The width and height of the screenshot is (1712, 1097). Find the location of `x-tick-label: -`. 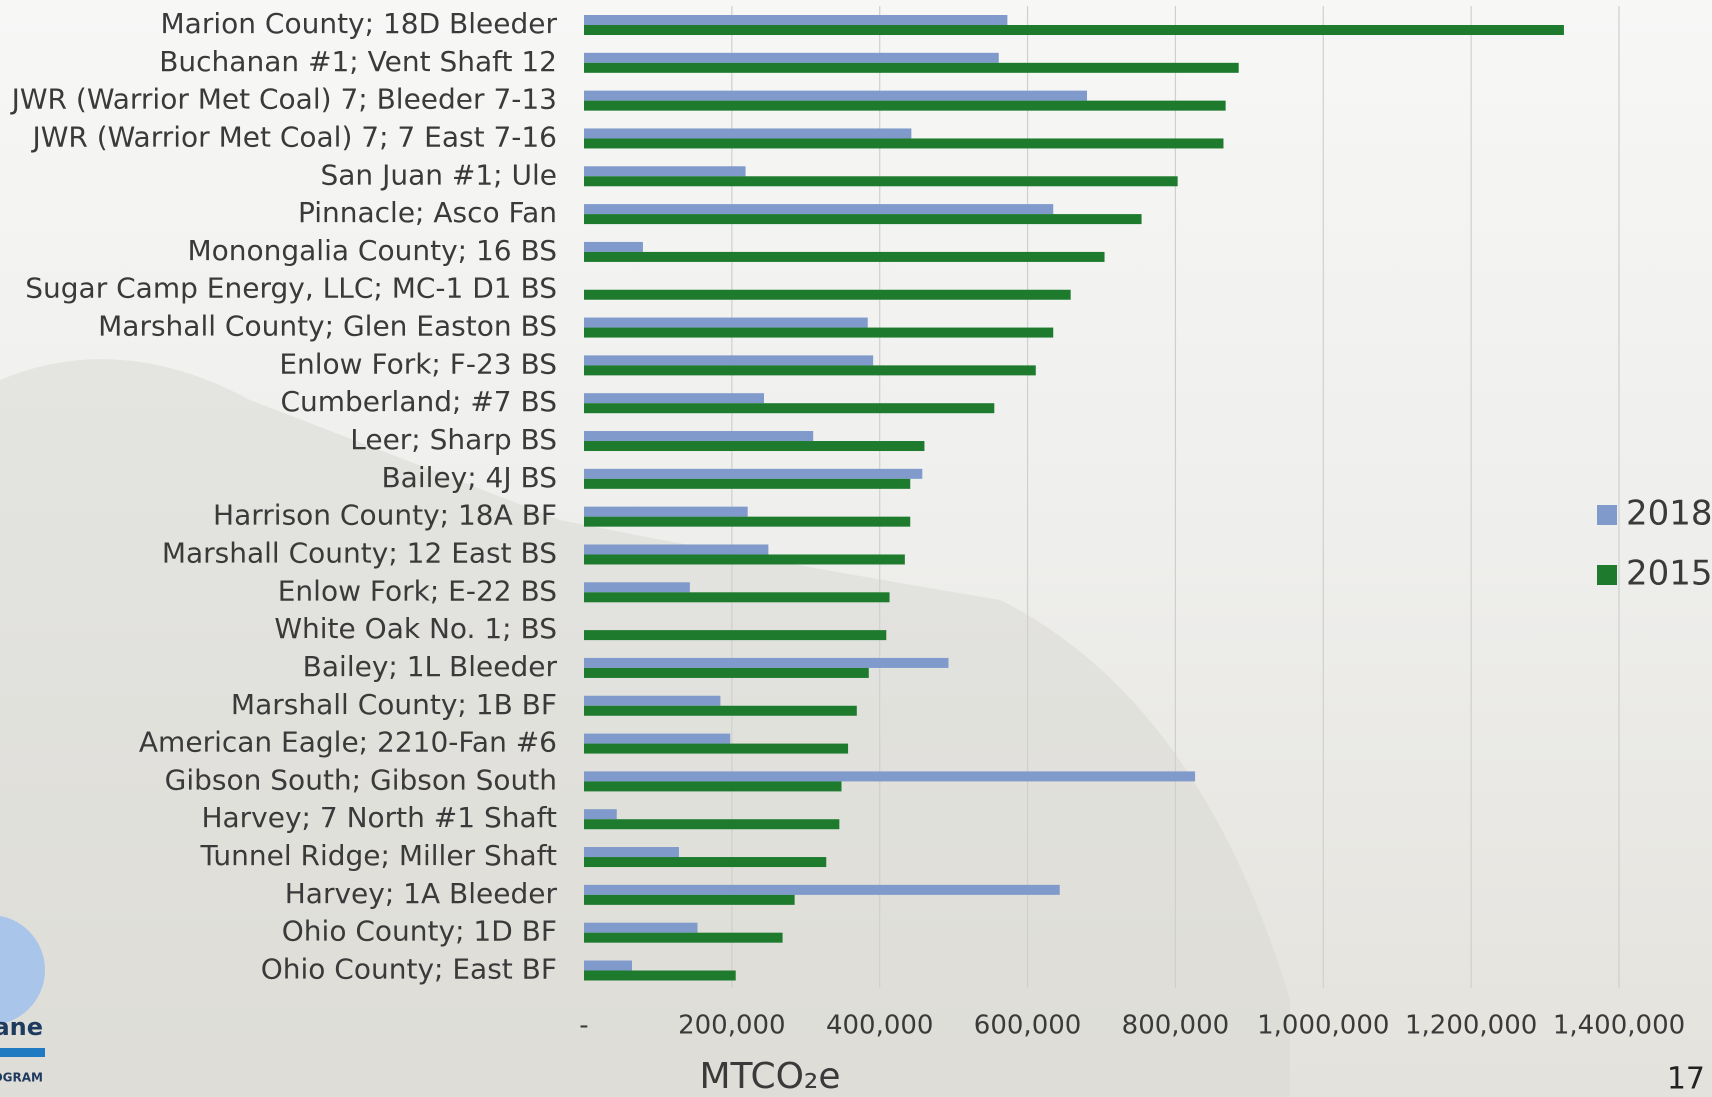

x-tick-label: - is located at coordinates (583, 1026).